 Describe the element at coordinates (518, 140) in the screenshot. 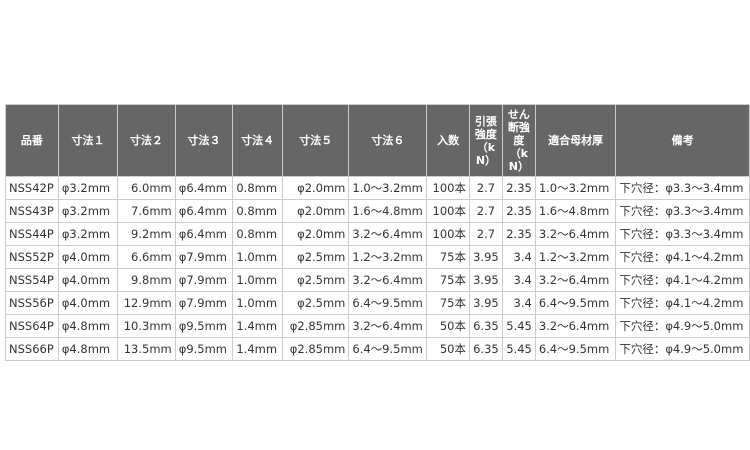

I see `column-header: せん断強度（kN）` at that location.